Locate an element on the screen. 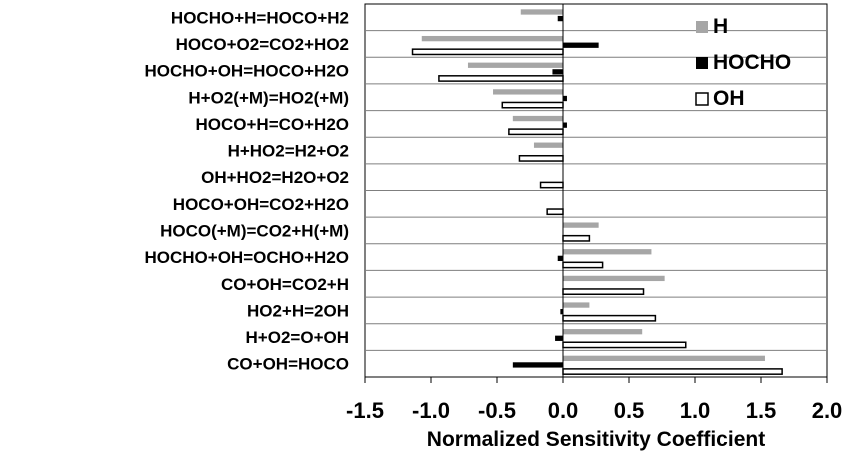  bar-oh-hoco-m-co2-h-m is located at coordinates (576, 238).